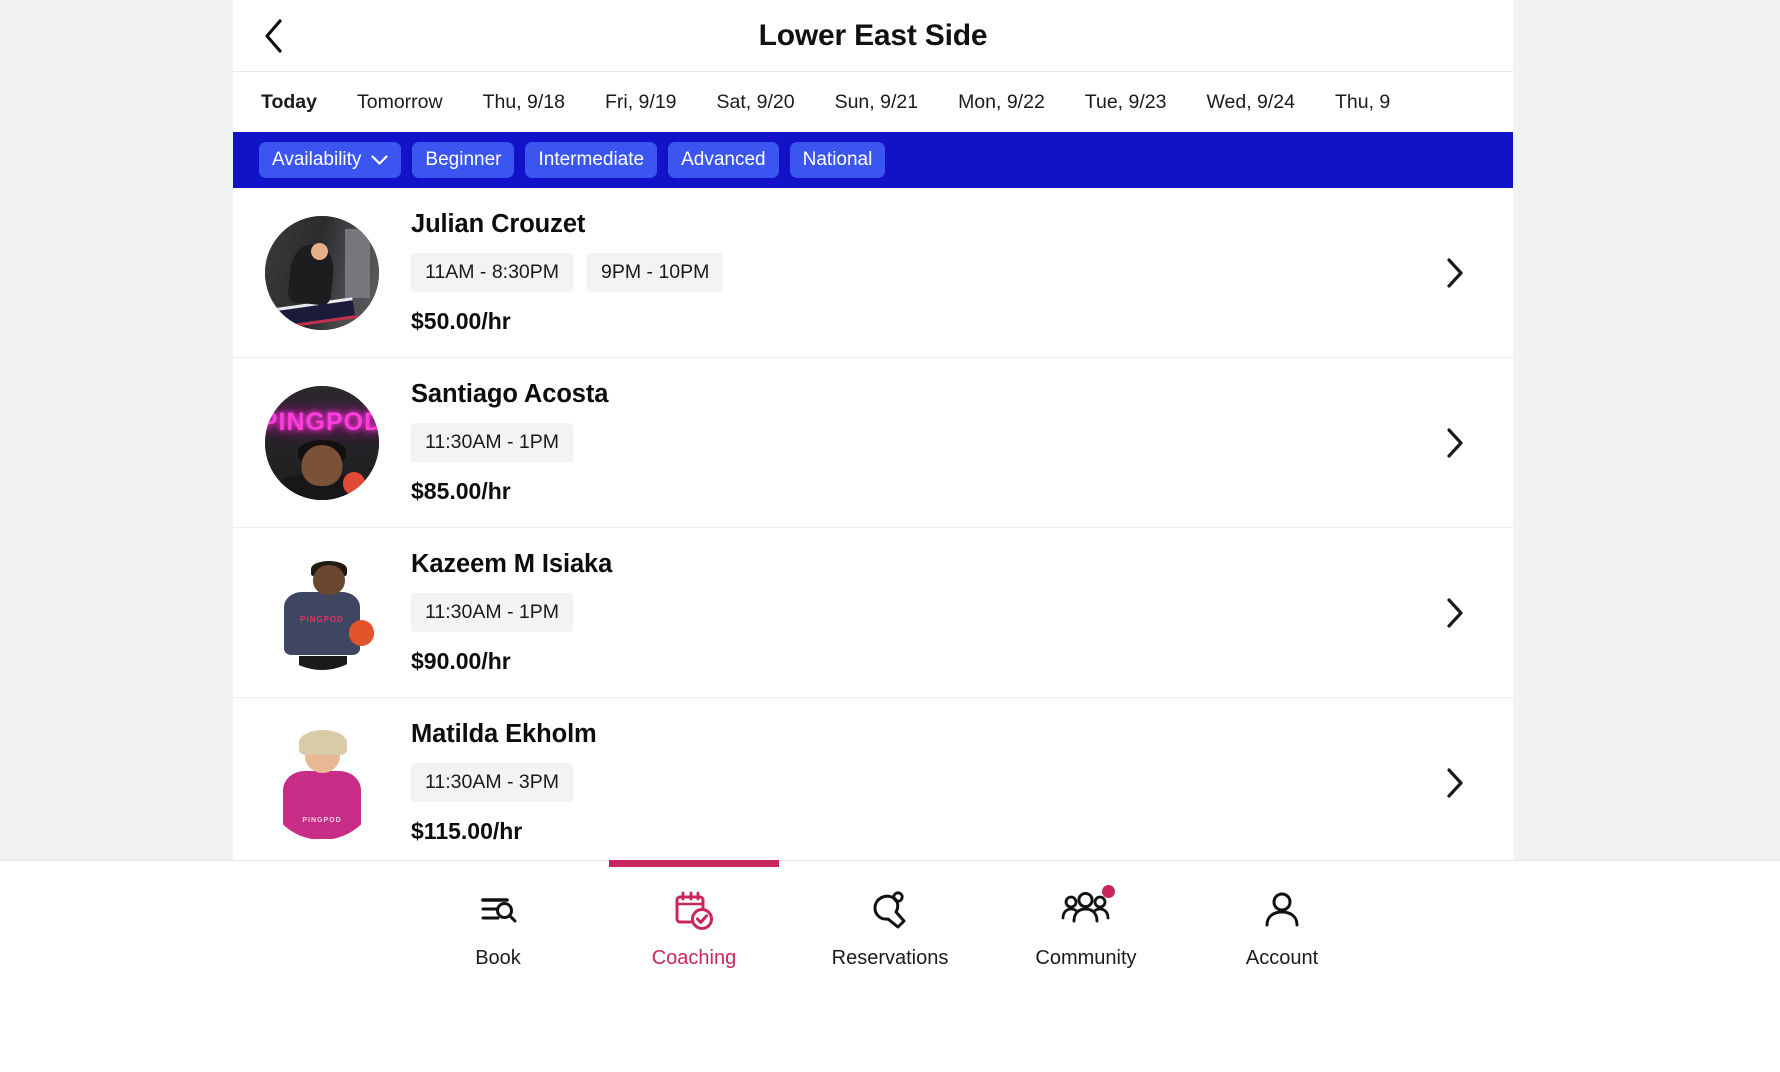  What do you see at coordinates (492, 272) in the screenshot?
I see `slot-chip: 11AM - 8:30PM` at bounding box center [492, 272].